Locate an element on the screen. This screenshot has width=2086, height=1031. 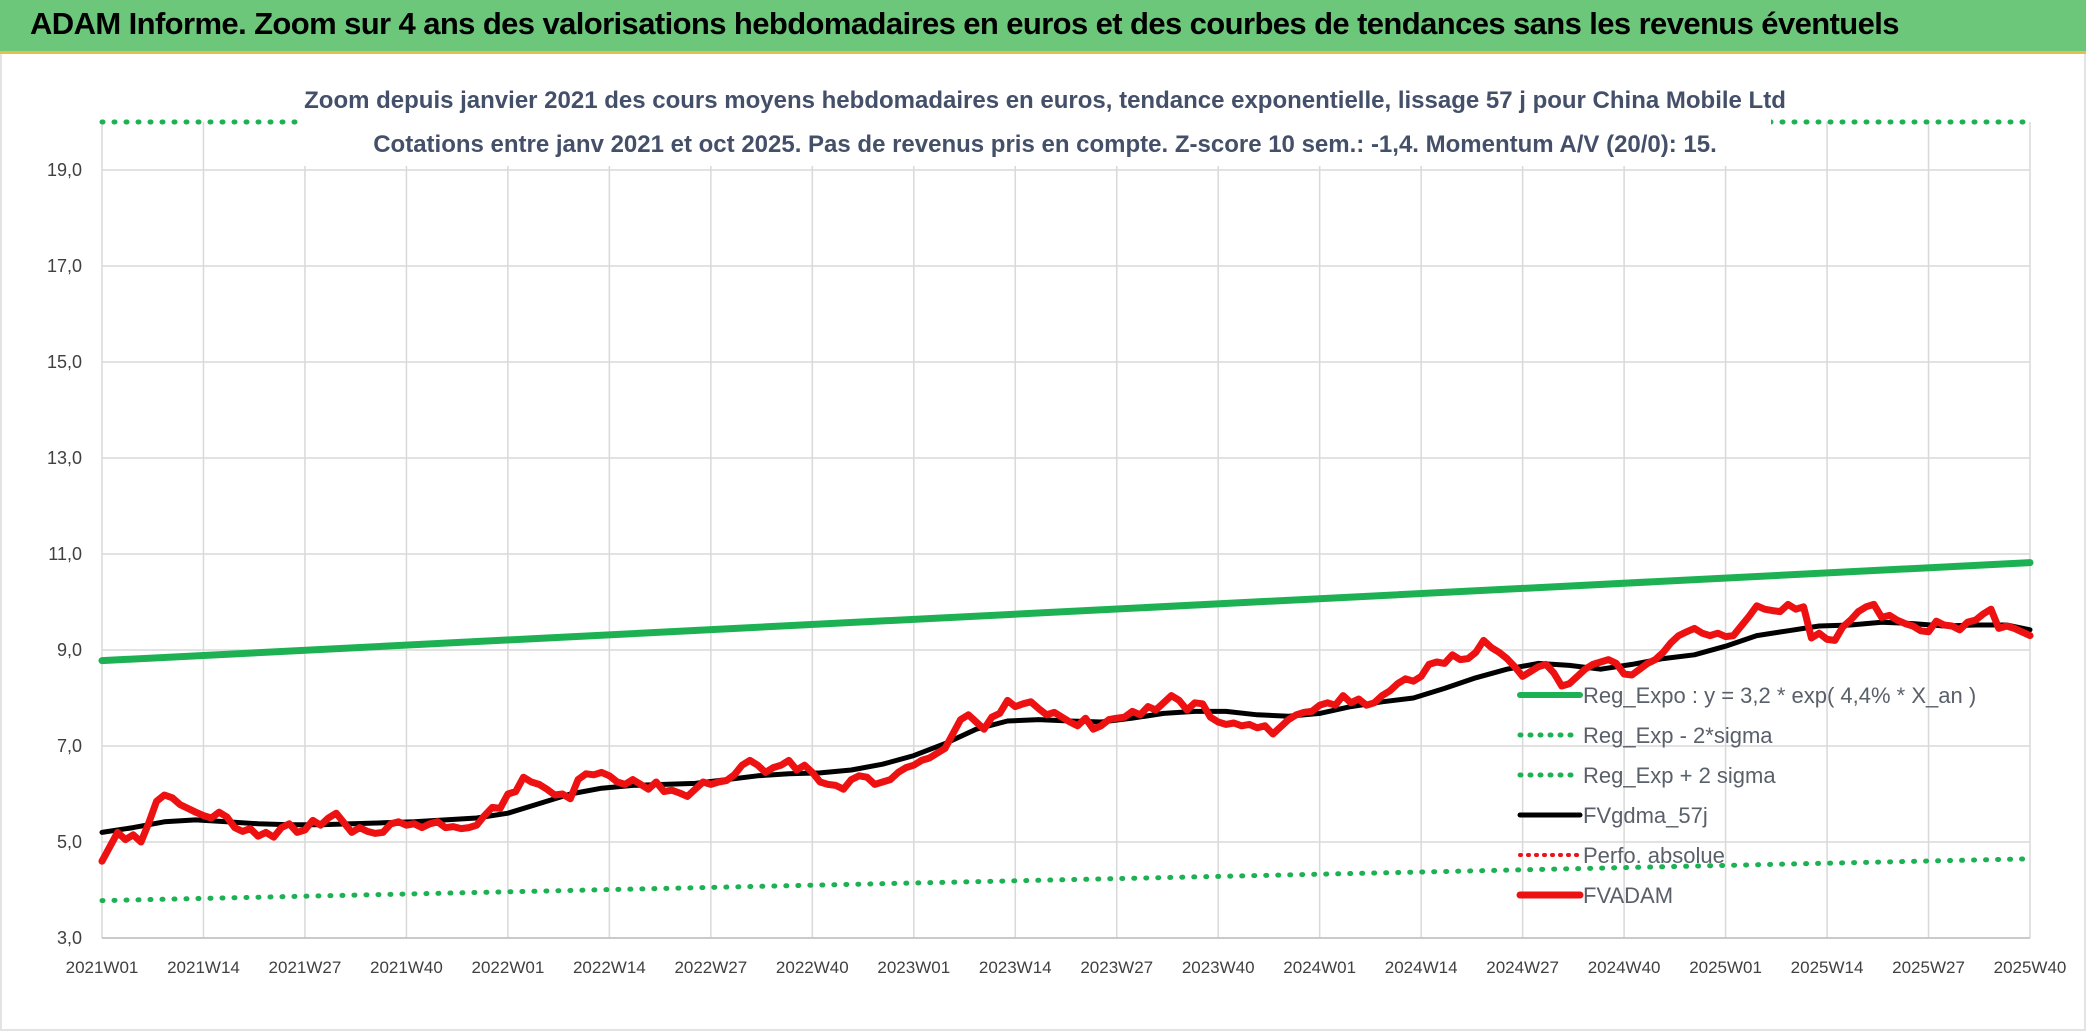
x-tick-label: 2024W14 is located at coordinates (1421, 967).